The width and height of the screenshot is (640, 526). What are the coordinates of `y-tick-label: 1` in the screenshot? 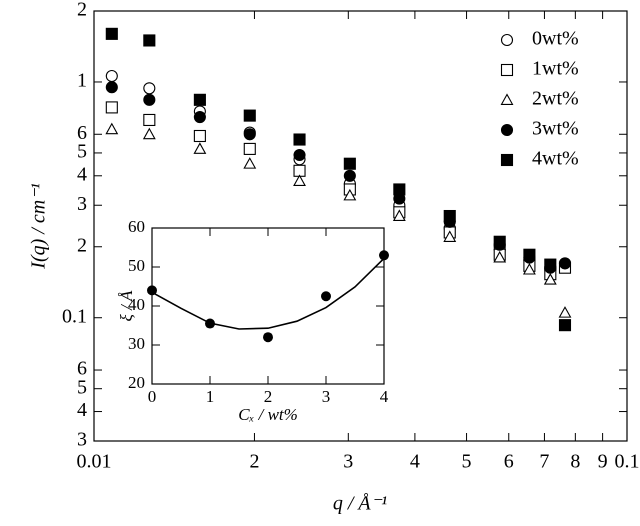 It's located at (82, 81).